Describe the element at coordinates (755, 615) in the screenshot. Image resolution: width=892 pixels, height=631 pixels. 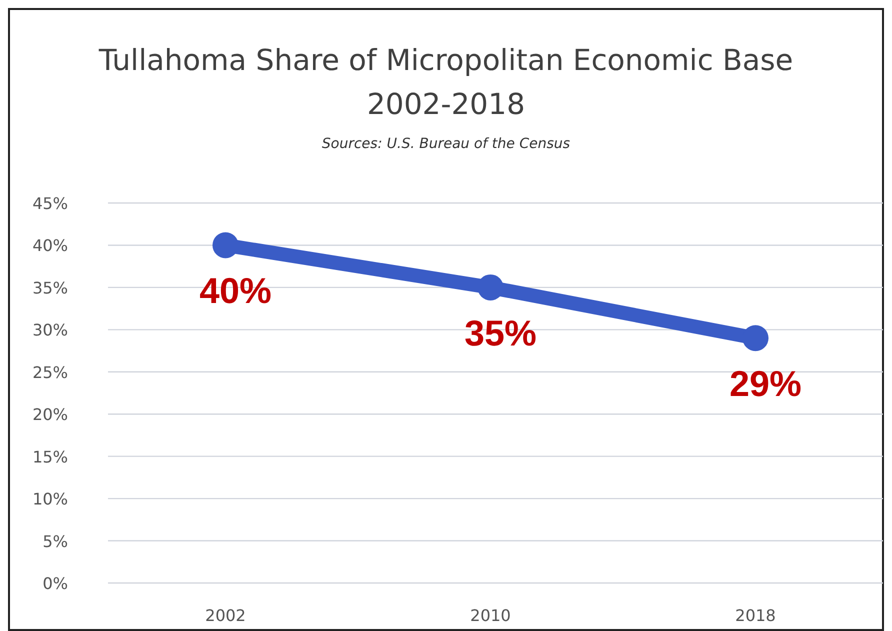
I see `x-tick-label: 2018` at that location.